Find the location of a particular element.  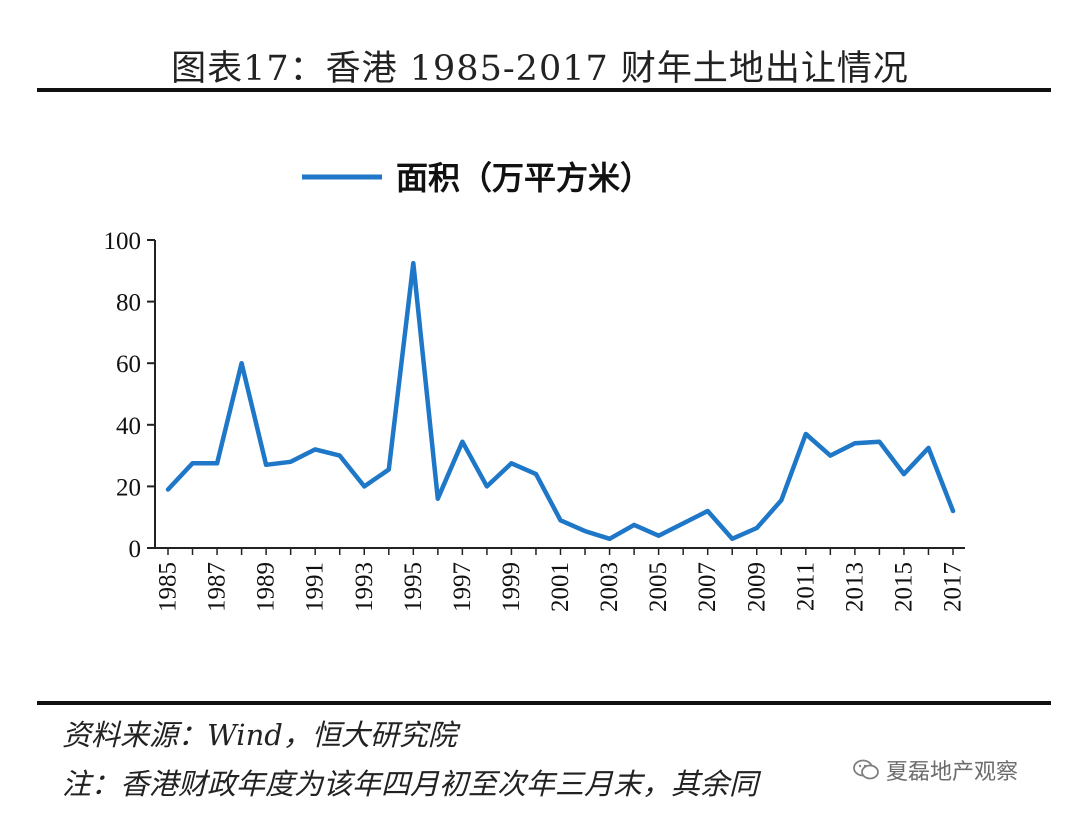

y-tick-label: 40 is located at coordinates (128, 426).